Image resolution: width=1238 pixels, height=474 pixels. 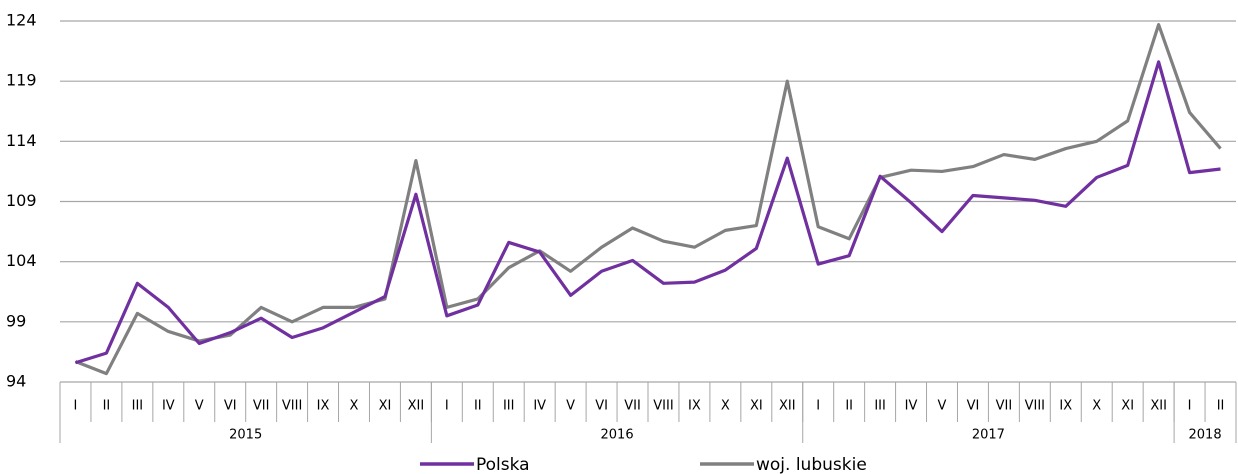 What do you see at coordinates (21, 80) in the screenshot?
I see `y-tick-label: 119` at bounding box center [21, 80].